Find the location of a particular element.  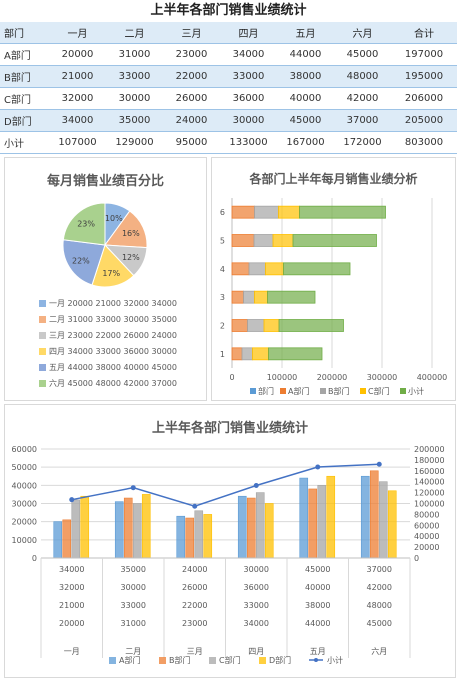

table-cell: 172000 is located at coordinates (362, 142).